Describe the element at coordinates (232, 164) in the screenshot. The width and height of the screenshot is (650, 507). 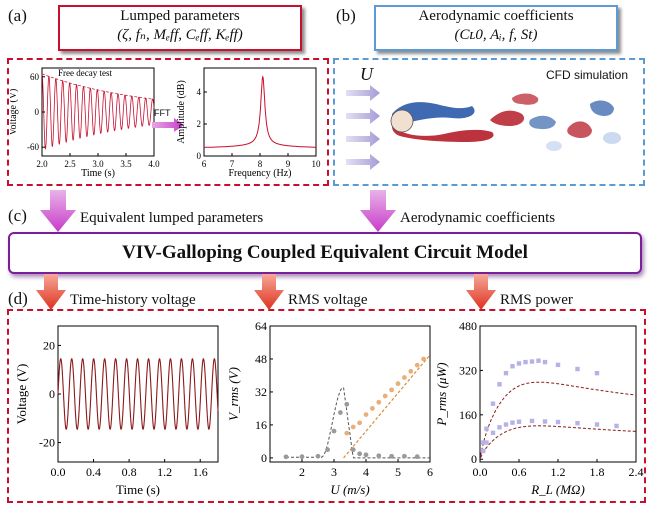
I see `x-tick-label: 7` at that location.